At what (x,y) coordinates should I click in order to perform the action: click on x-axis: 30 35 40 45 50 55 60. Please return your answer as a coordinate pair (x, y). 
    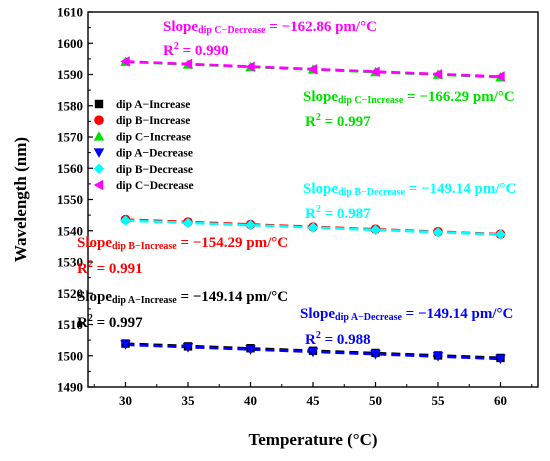
    Looking at the image, I should click on (313, 395).